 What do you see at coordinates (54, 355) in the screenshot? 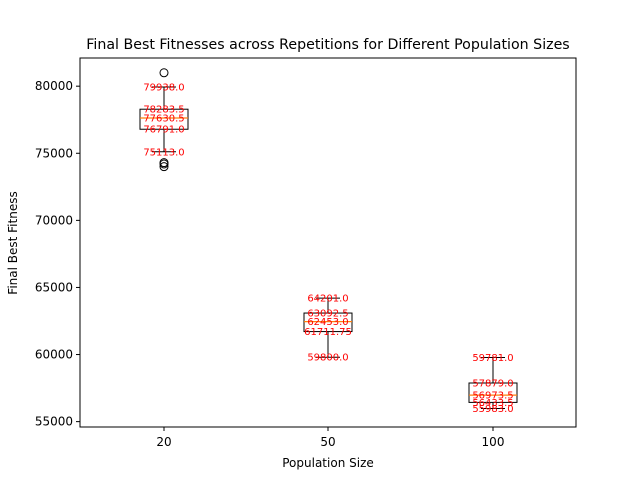
I see `y-tick-label-60000: 60000` at bounding box center [54, 355].